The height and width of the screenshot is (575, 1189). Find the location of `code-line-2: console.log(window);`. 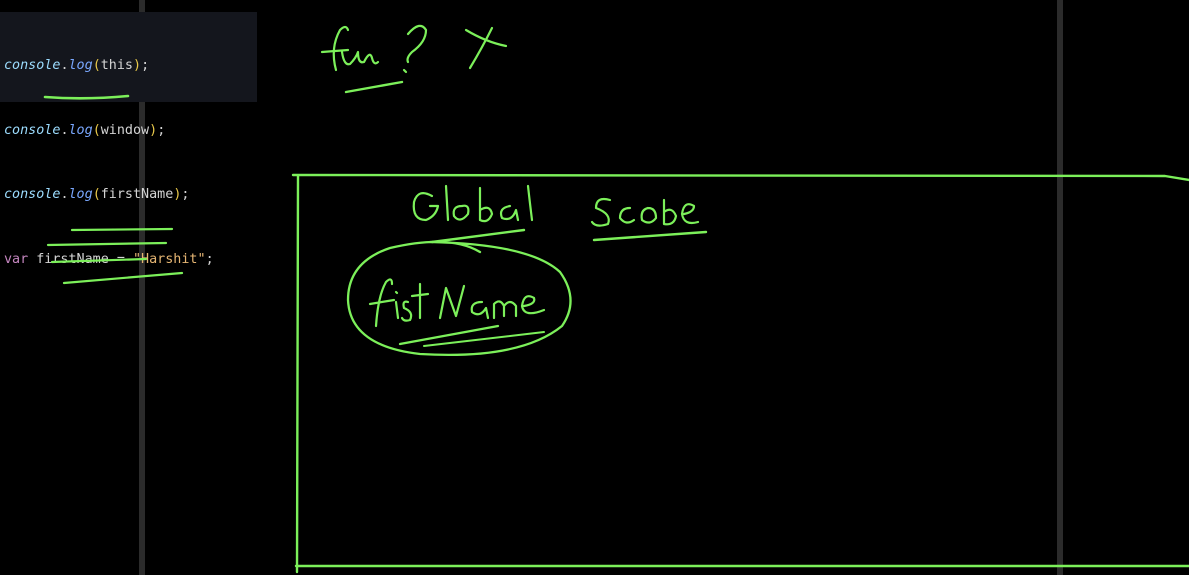

code-line-2: console.log(window); is located at coordinates (128, 131).